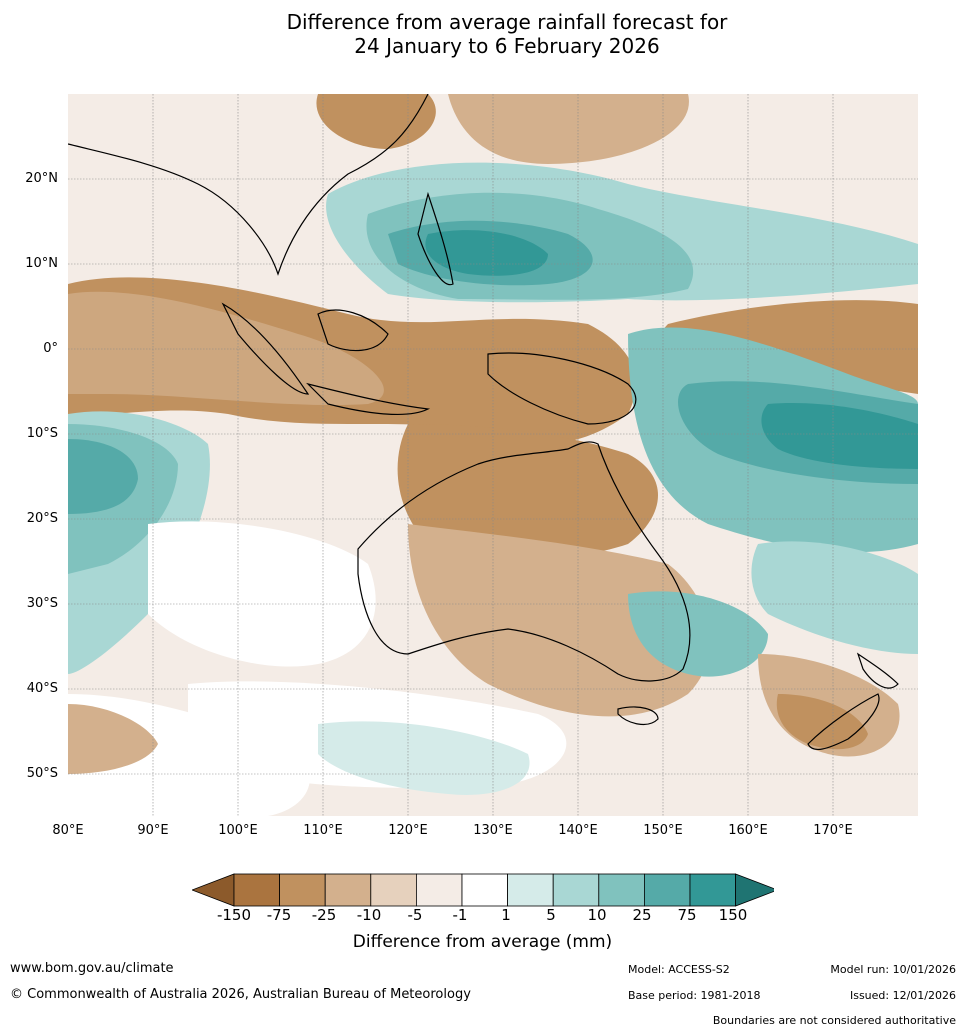 Image resolution: width=965 pixels, height=1035 pixels. I want to click on colorbar-tick: -10, so click(369, 915).